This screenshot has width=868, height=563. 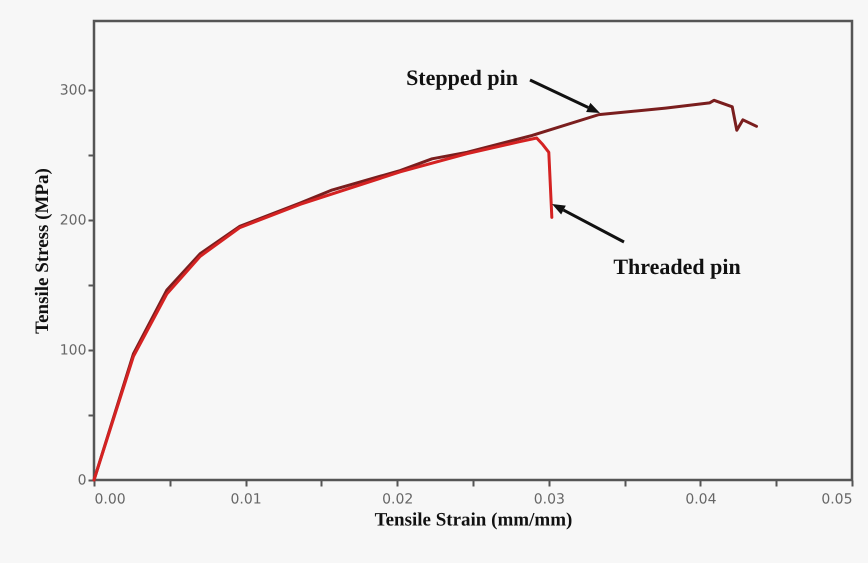 I want to click on y-tick-label: 100, so click(x=73, y=350).